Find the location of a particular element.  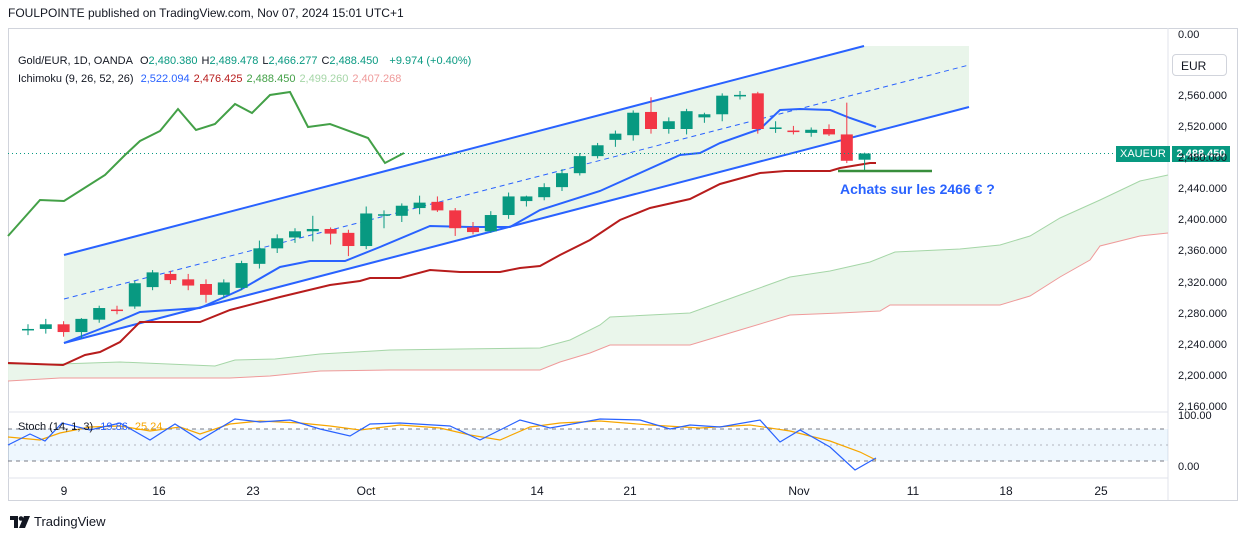

ohlc-values: O2,480.380 H2,489.478 L2,466.277 C2,488.450 is located at coordinates (261, 61).